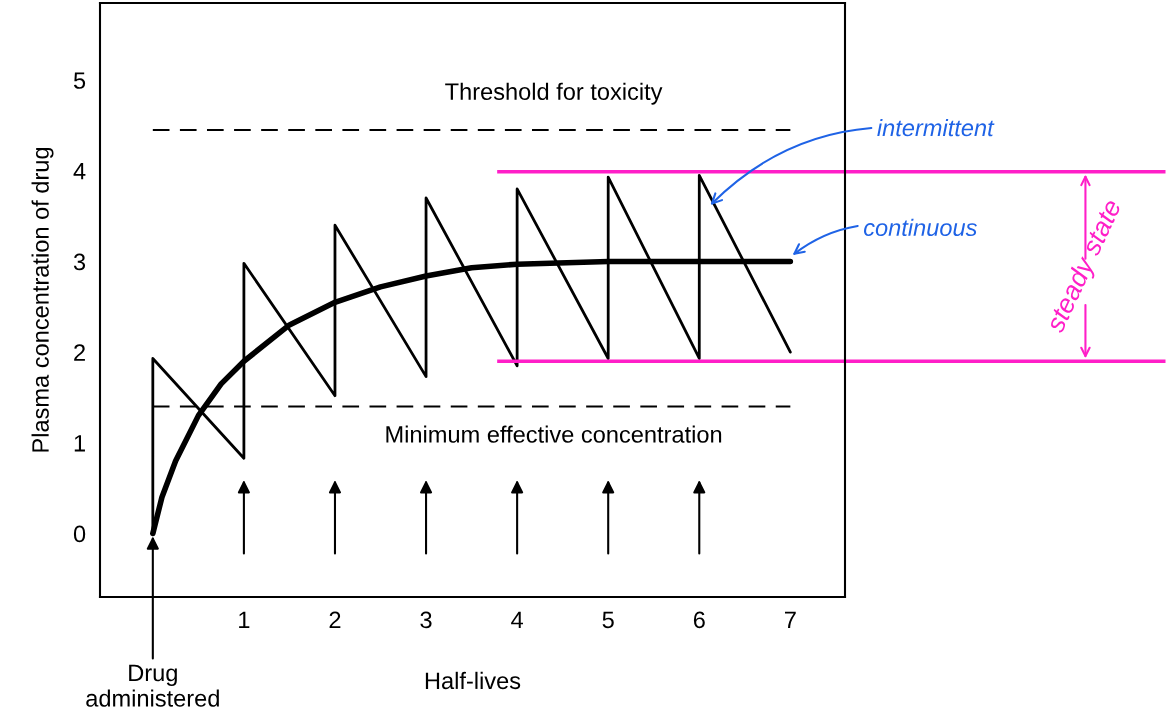 This screenshot has height=711, width=1168. I want to click on ref-line-label: Threshold for toxicity, so click(554, 93).